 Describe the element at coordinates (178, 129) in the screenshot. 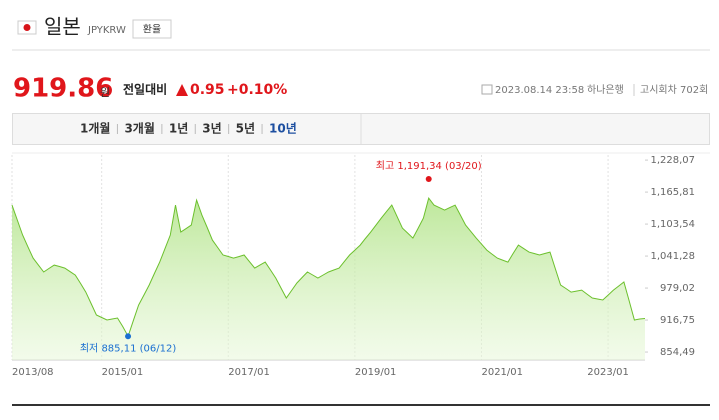

I see `tab: 1년` at that location.